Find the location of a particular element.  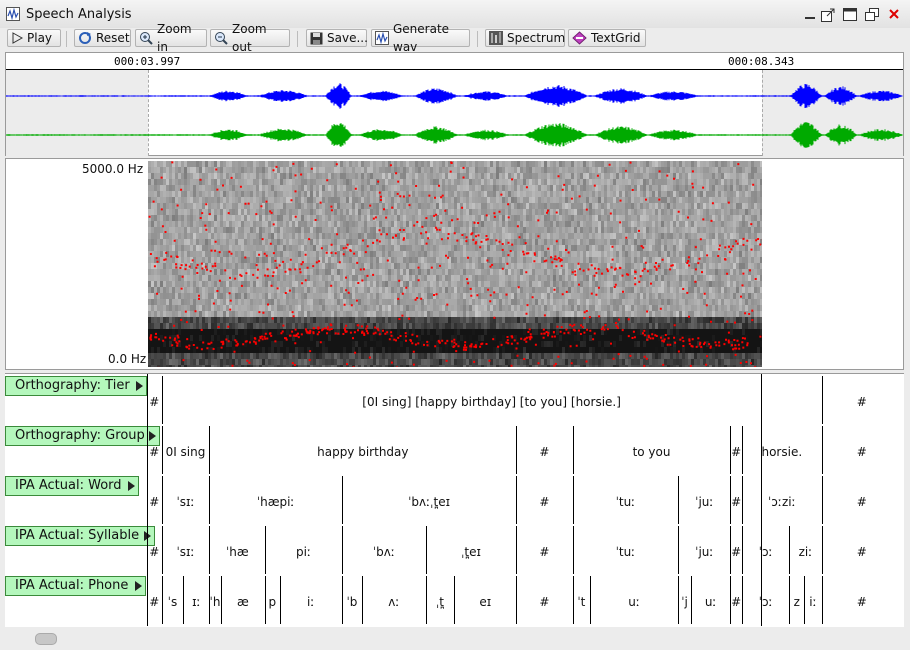

tier-interval: ˈh is located at coordinates (215, 602).